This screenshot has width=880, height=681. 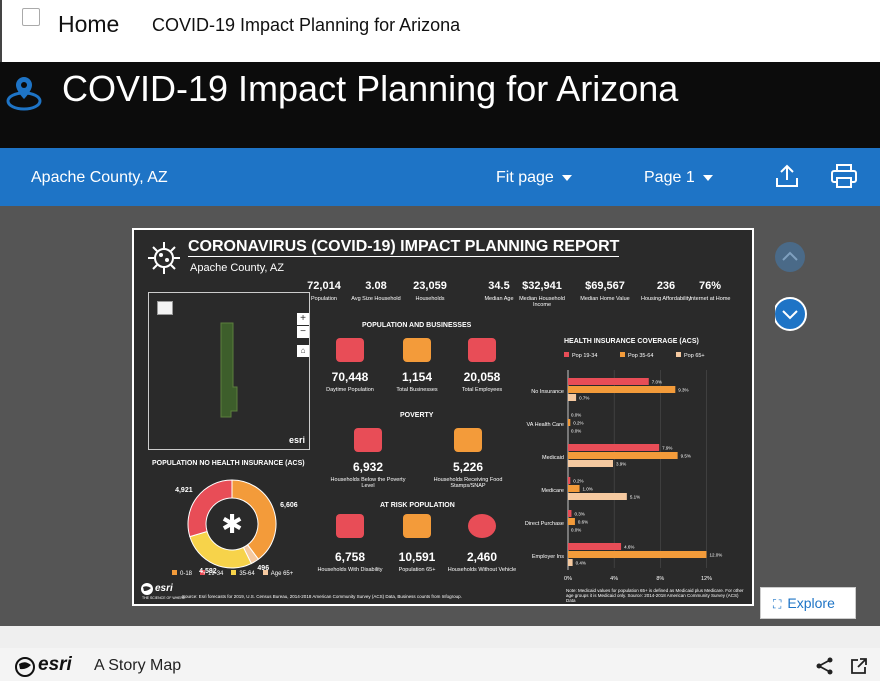 What do you see at coordinates (710, 291) in the screenshot?
I see `stat-item: 76% Internet at Home` at bounding box center [710, 291].